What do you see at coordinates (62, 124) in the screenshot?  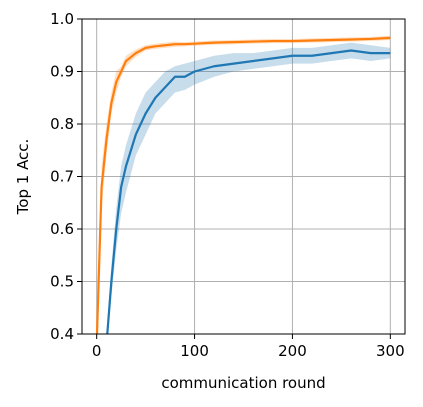 I see `y-tick-label: 0.8` at bounding box center [62, 124].